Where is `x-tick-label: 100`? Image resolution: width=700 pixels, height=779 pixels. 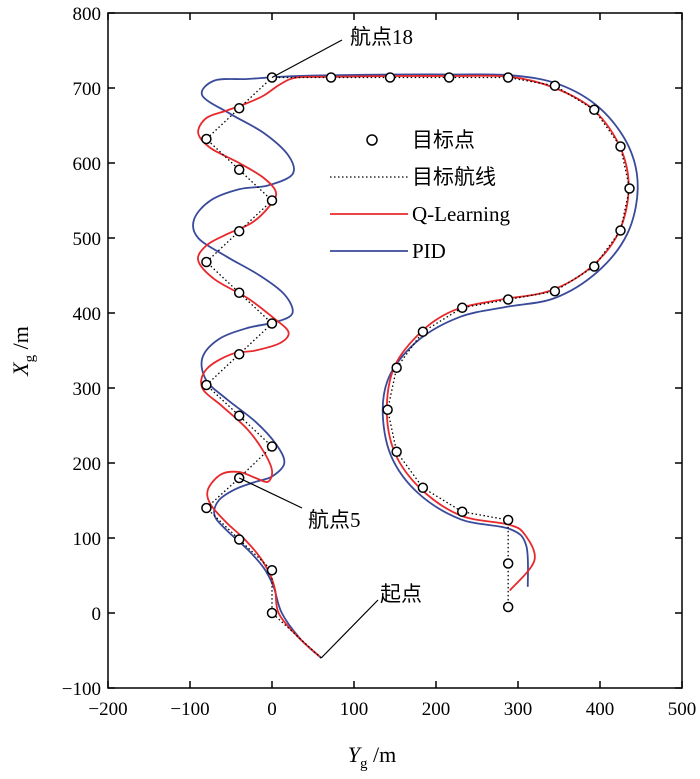
x-tick-label: 100 is located at coordinates (354, 709).